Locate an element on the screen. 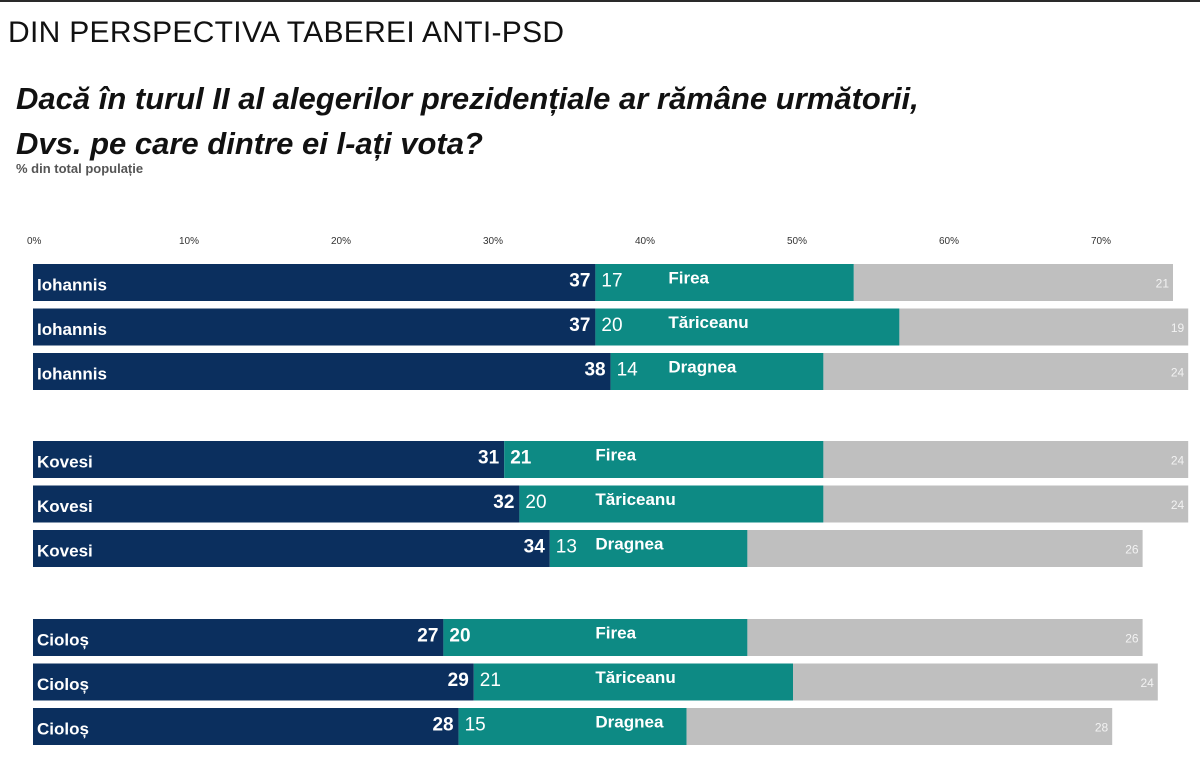 The height and width of the screenshot is (768, 1200). x-tick-label: 70% is located at coordinates (1101, 241).